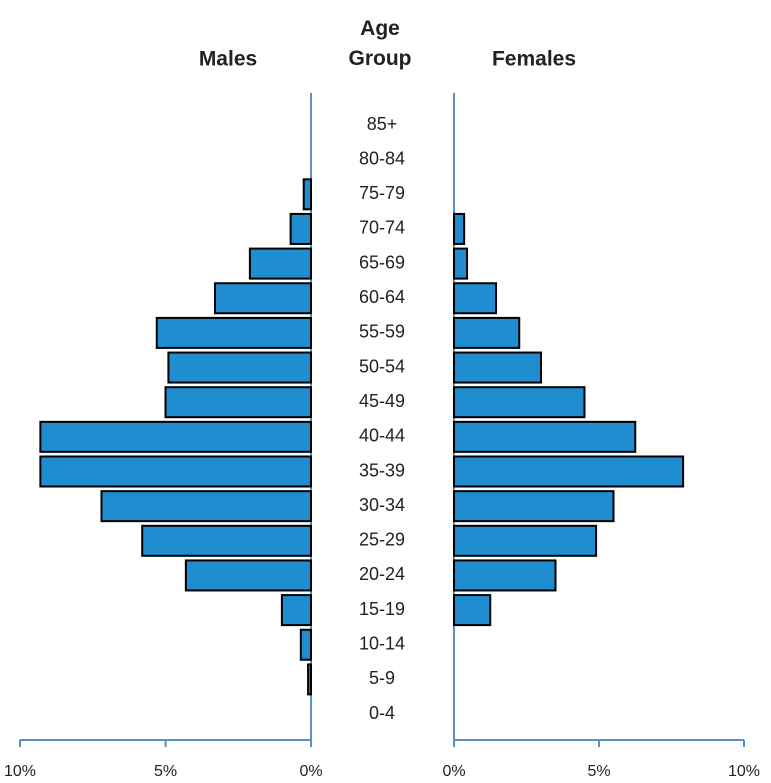 This screenshot has width=771, height=783. I want to click on category-label: 10-14, so click(382, 644).